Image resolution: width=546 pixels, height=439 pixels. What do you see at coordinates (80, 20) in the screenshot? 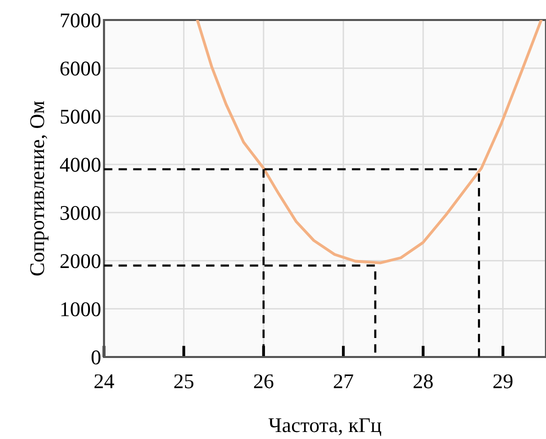
I see `y-tick-label: 7000` at bounding box center [80, 20].